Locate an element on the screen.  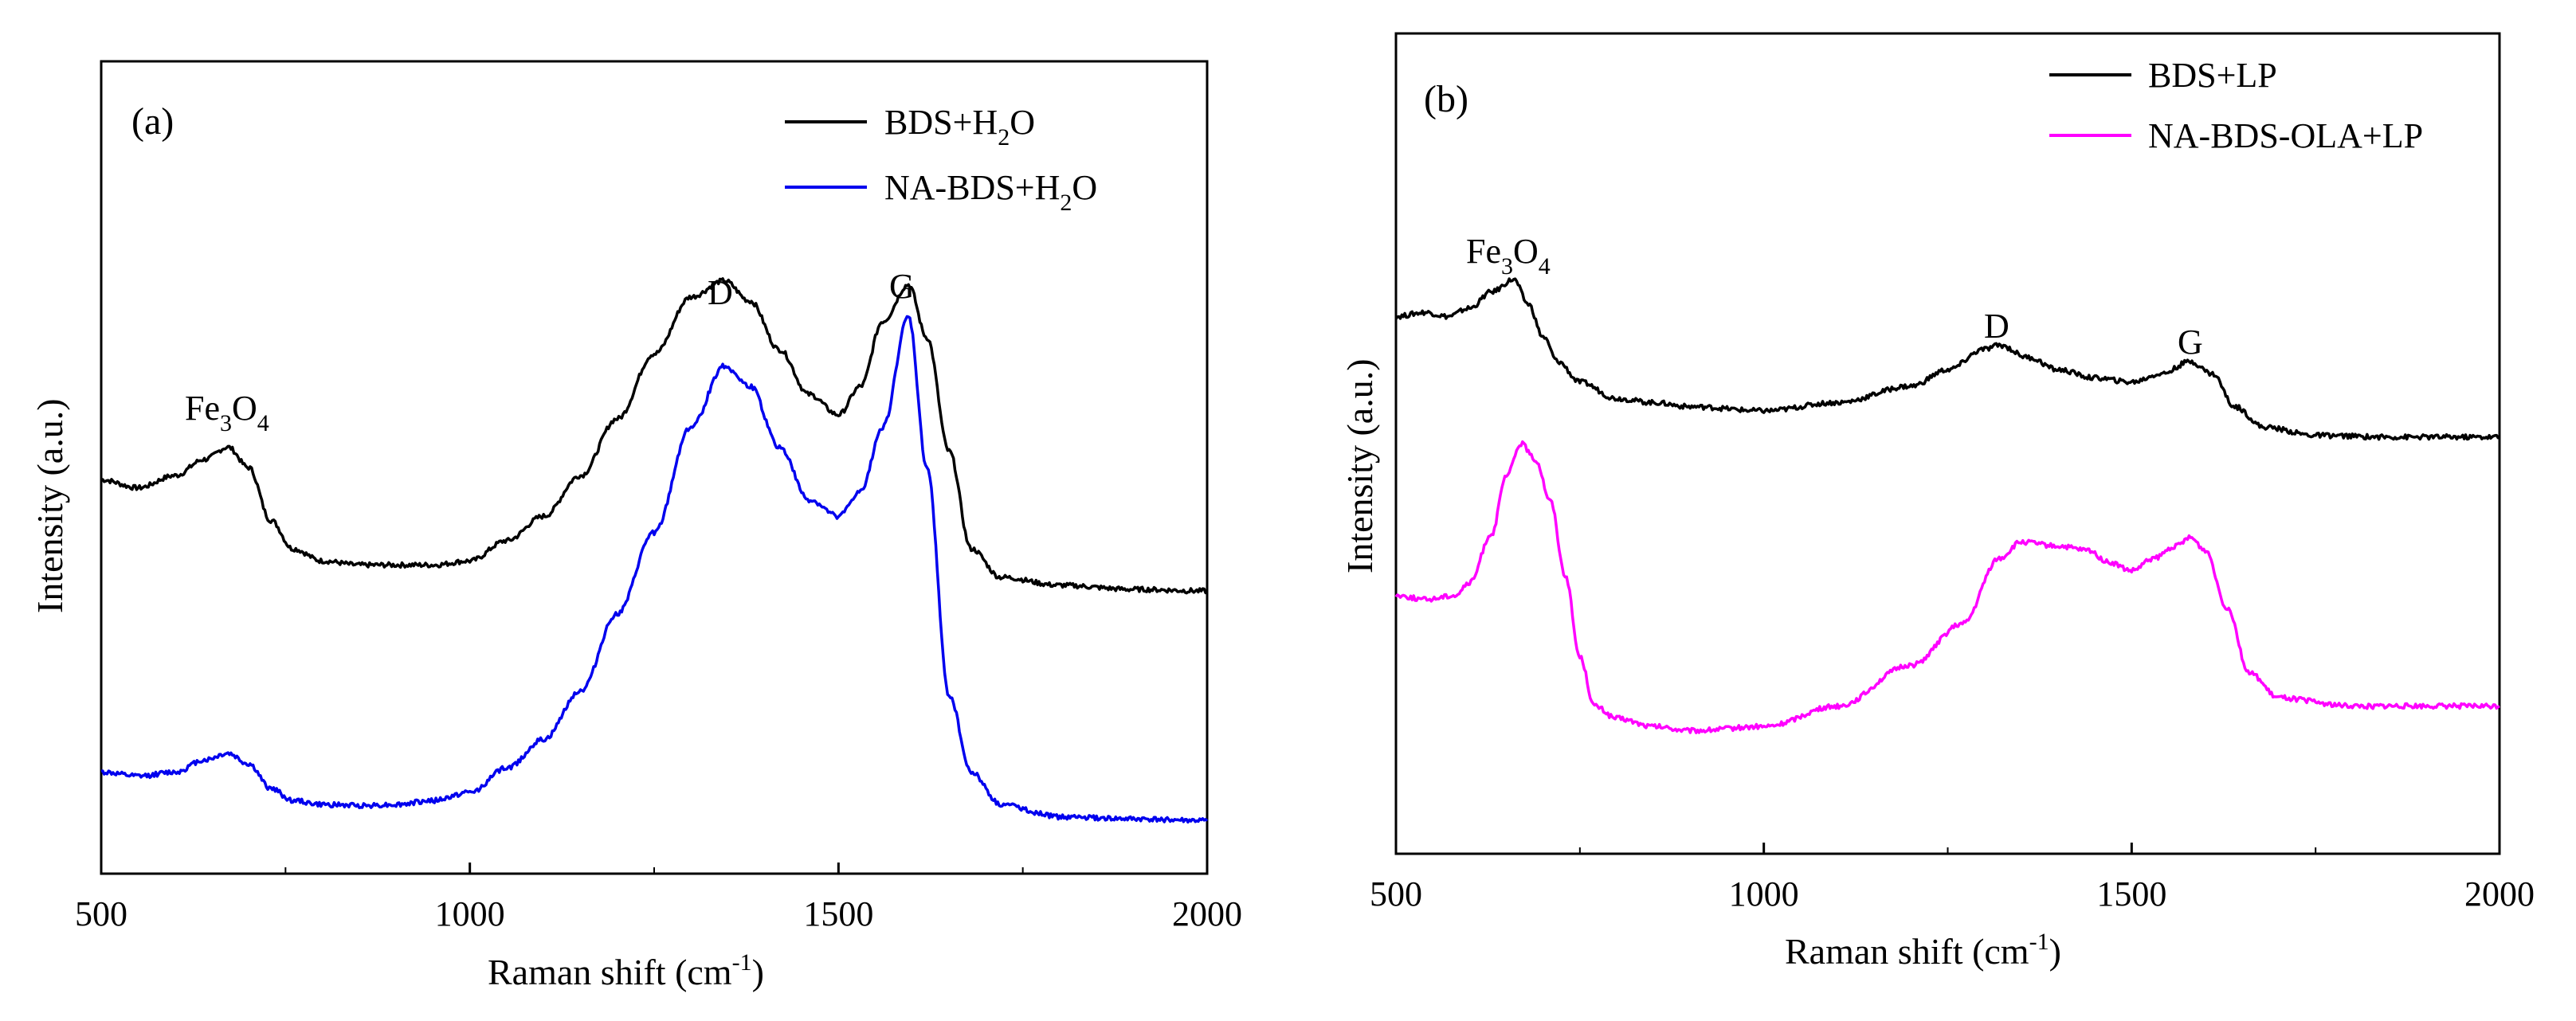
series-na-bds-ola-lp is located at coordinates (1947, 587).